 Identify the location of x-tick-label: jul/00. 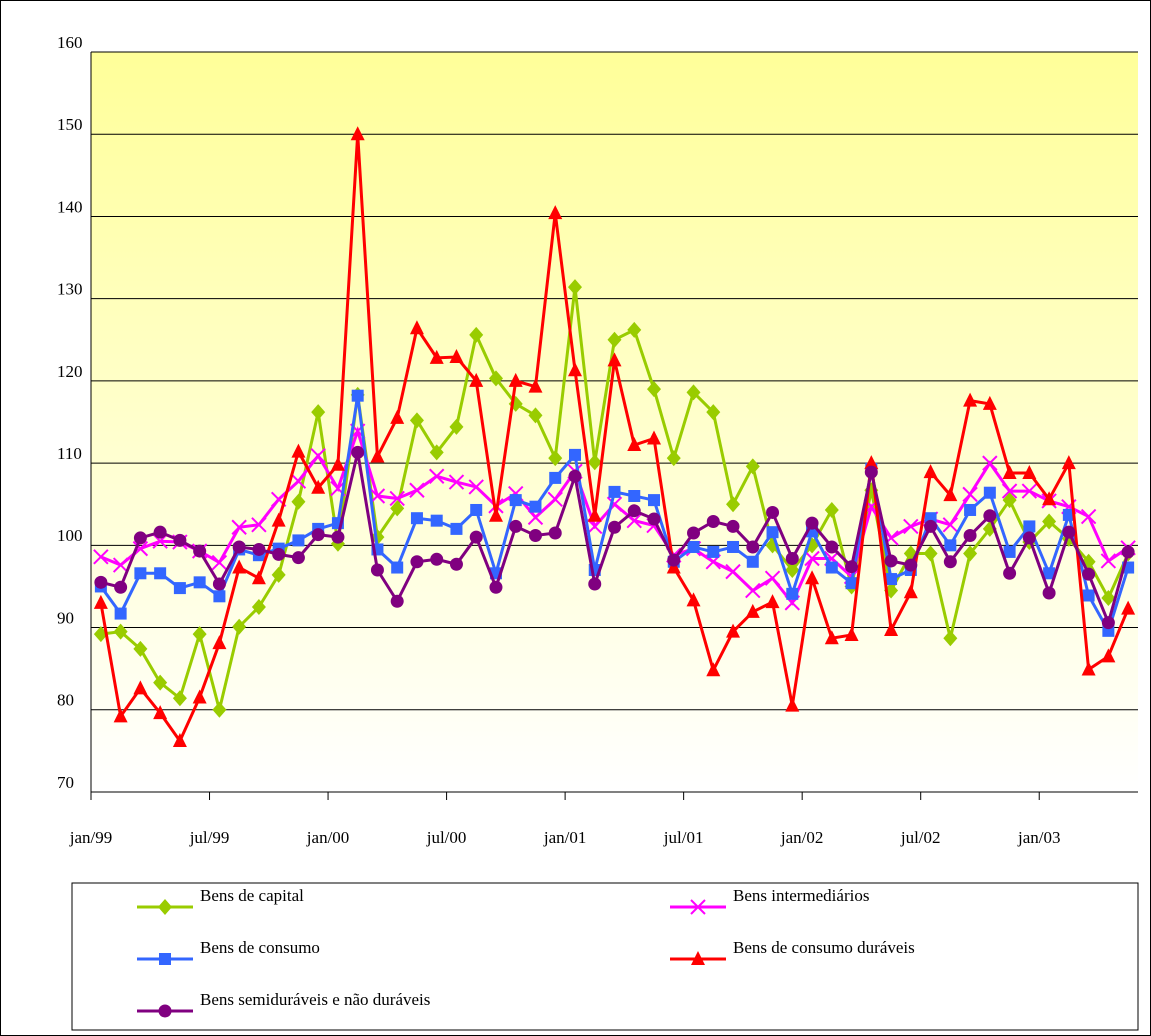
(446, 837).